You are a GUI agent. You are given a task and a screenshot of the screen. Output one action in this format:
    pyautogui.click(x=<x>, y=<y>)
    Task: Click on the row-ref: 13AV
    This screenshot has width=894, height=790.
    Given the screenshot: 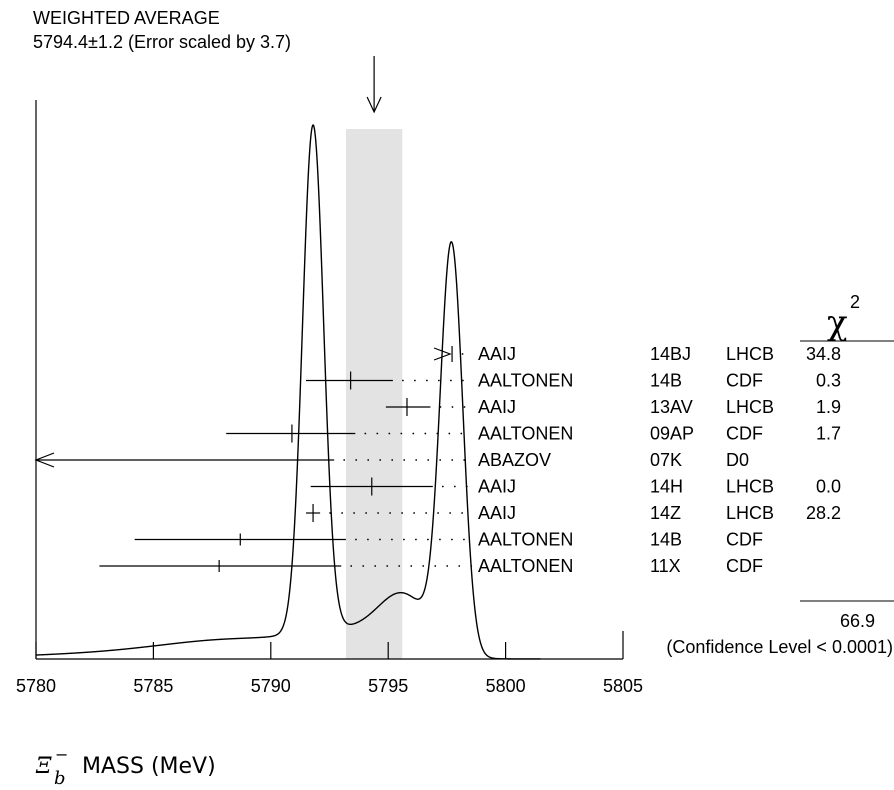 What is the action you would take?
    pyautogui.click(x=671, y=407)
    